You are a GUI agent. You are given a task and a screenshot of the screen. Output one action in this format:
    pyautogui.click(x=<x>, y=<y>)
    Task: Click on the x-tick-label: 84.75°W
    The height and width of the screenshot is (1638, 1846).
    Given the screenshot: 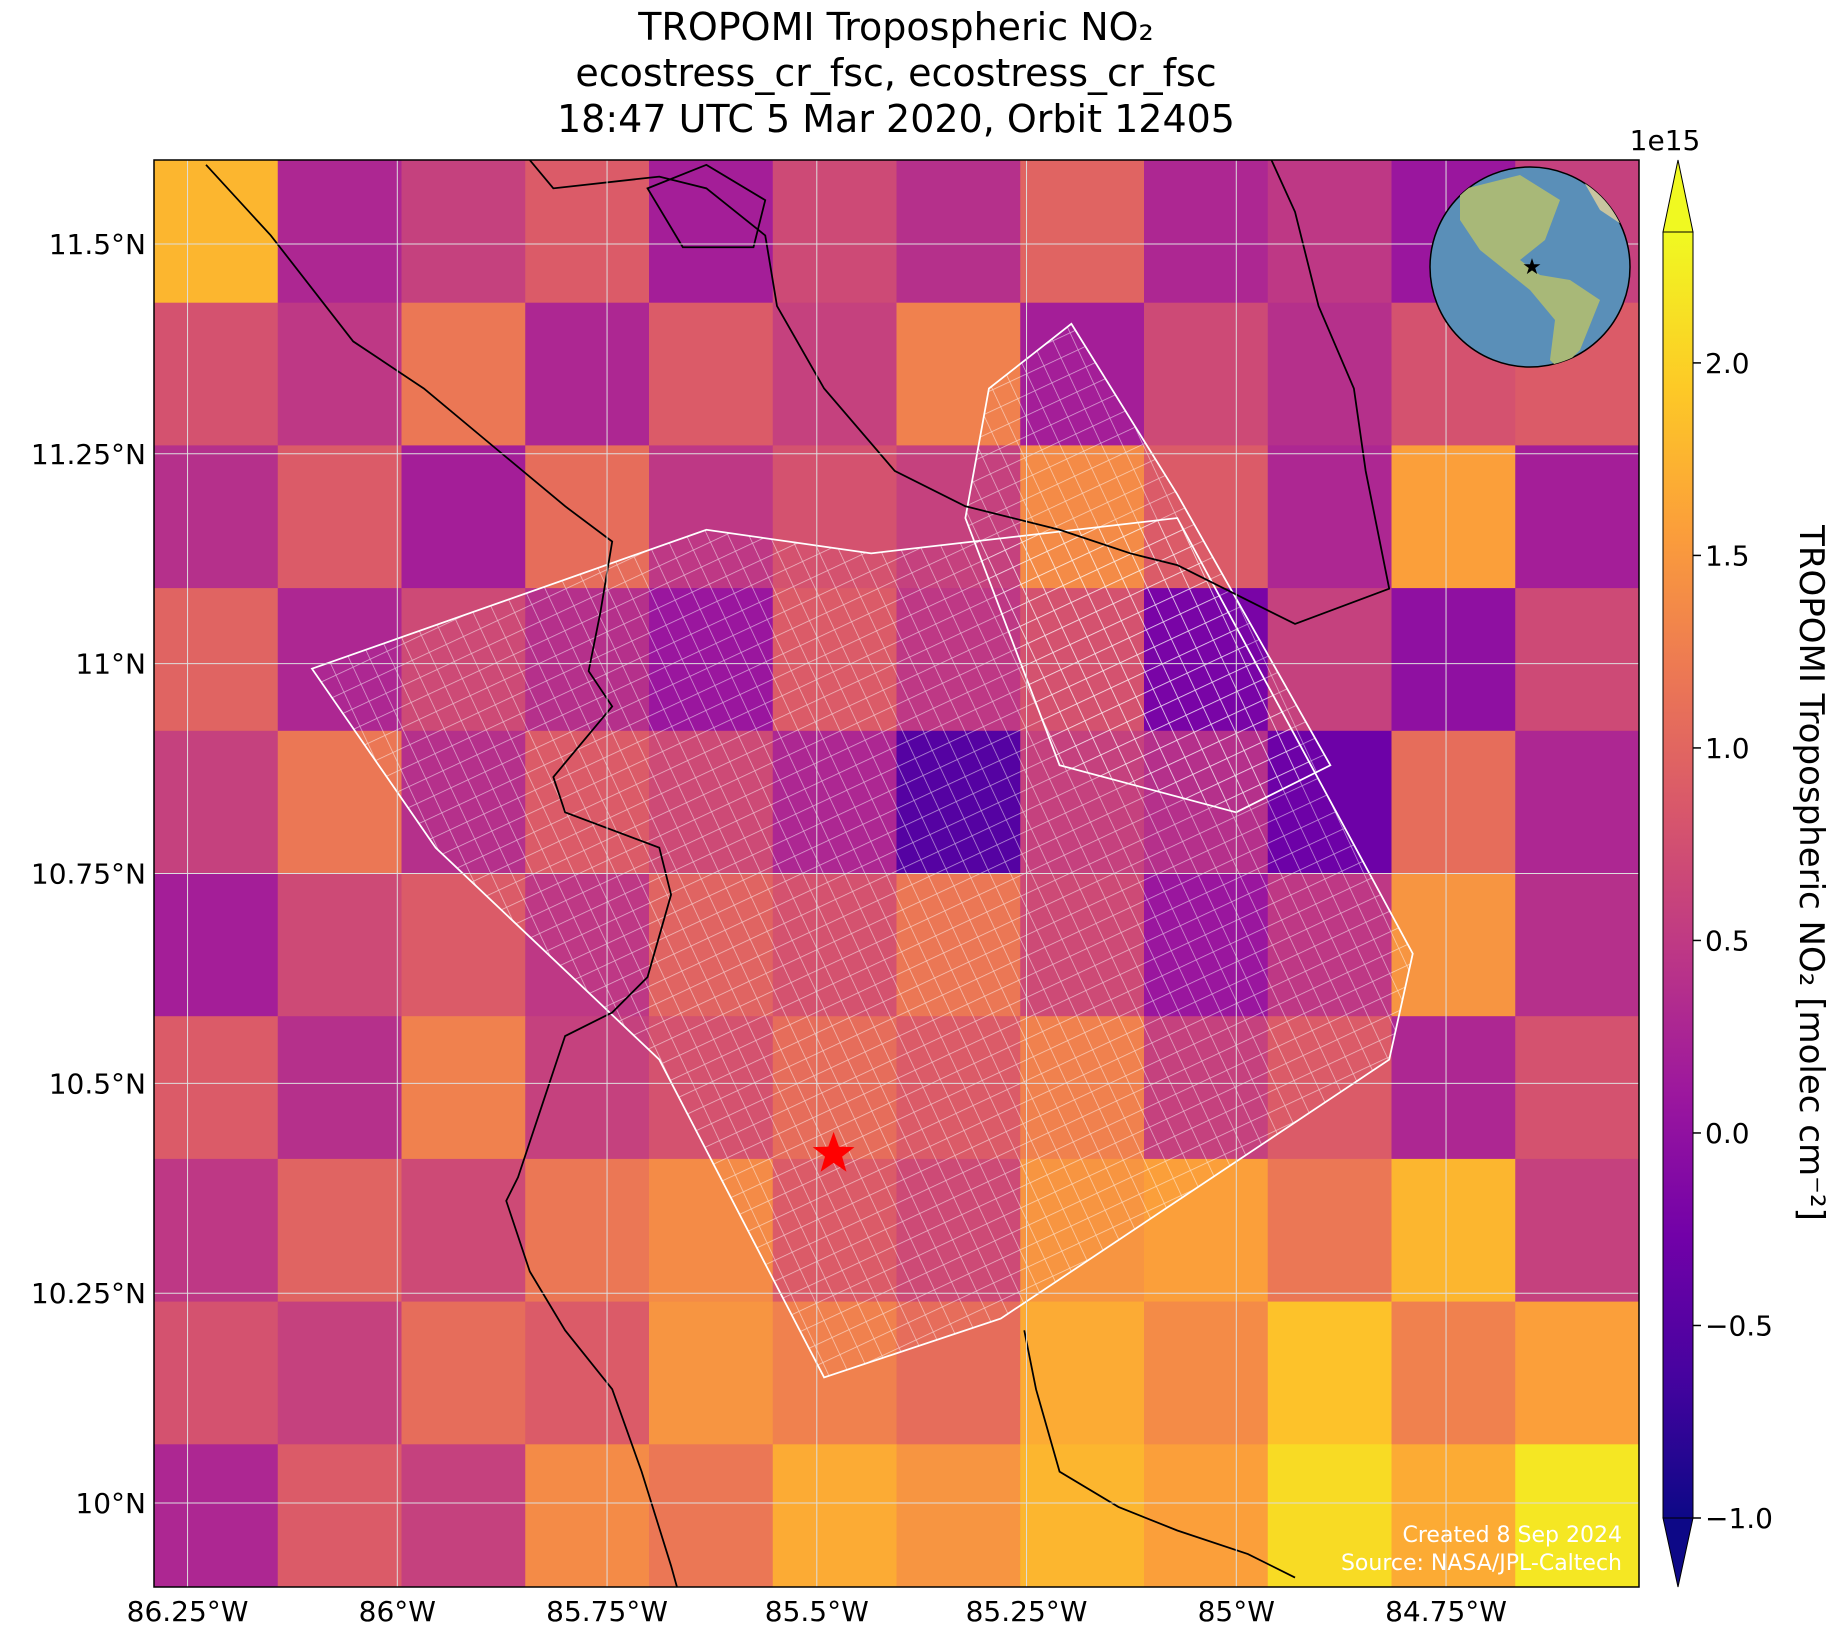 What is the action you would take?
    pyautogui.click(x=1446, y=1611)
    